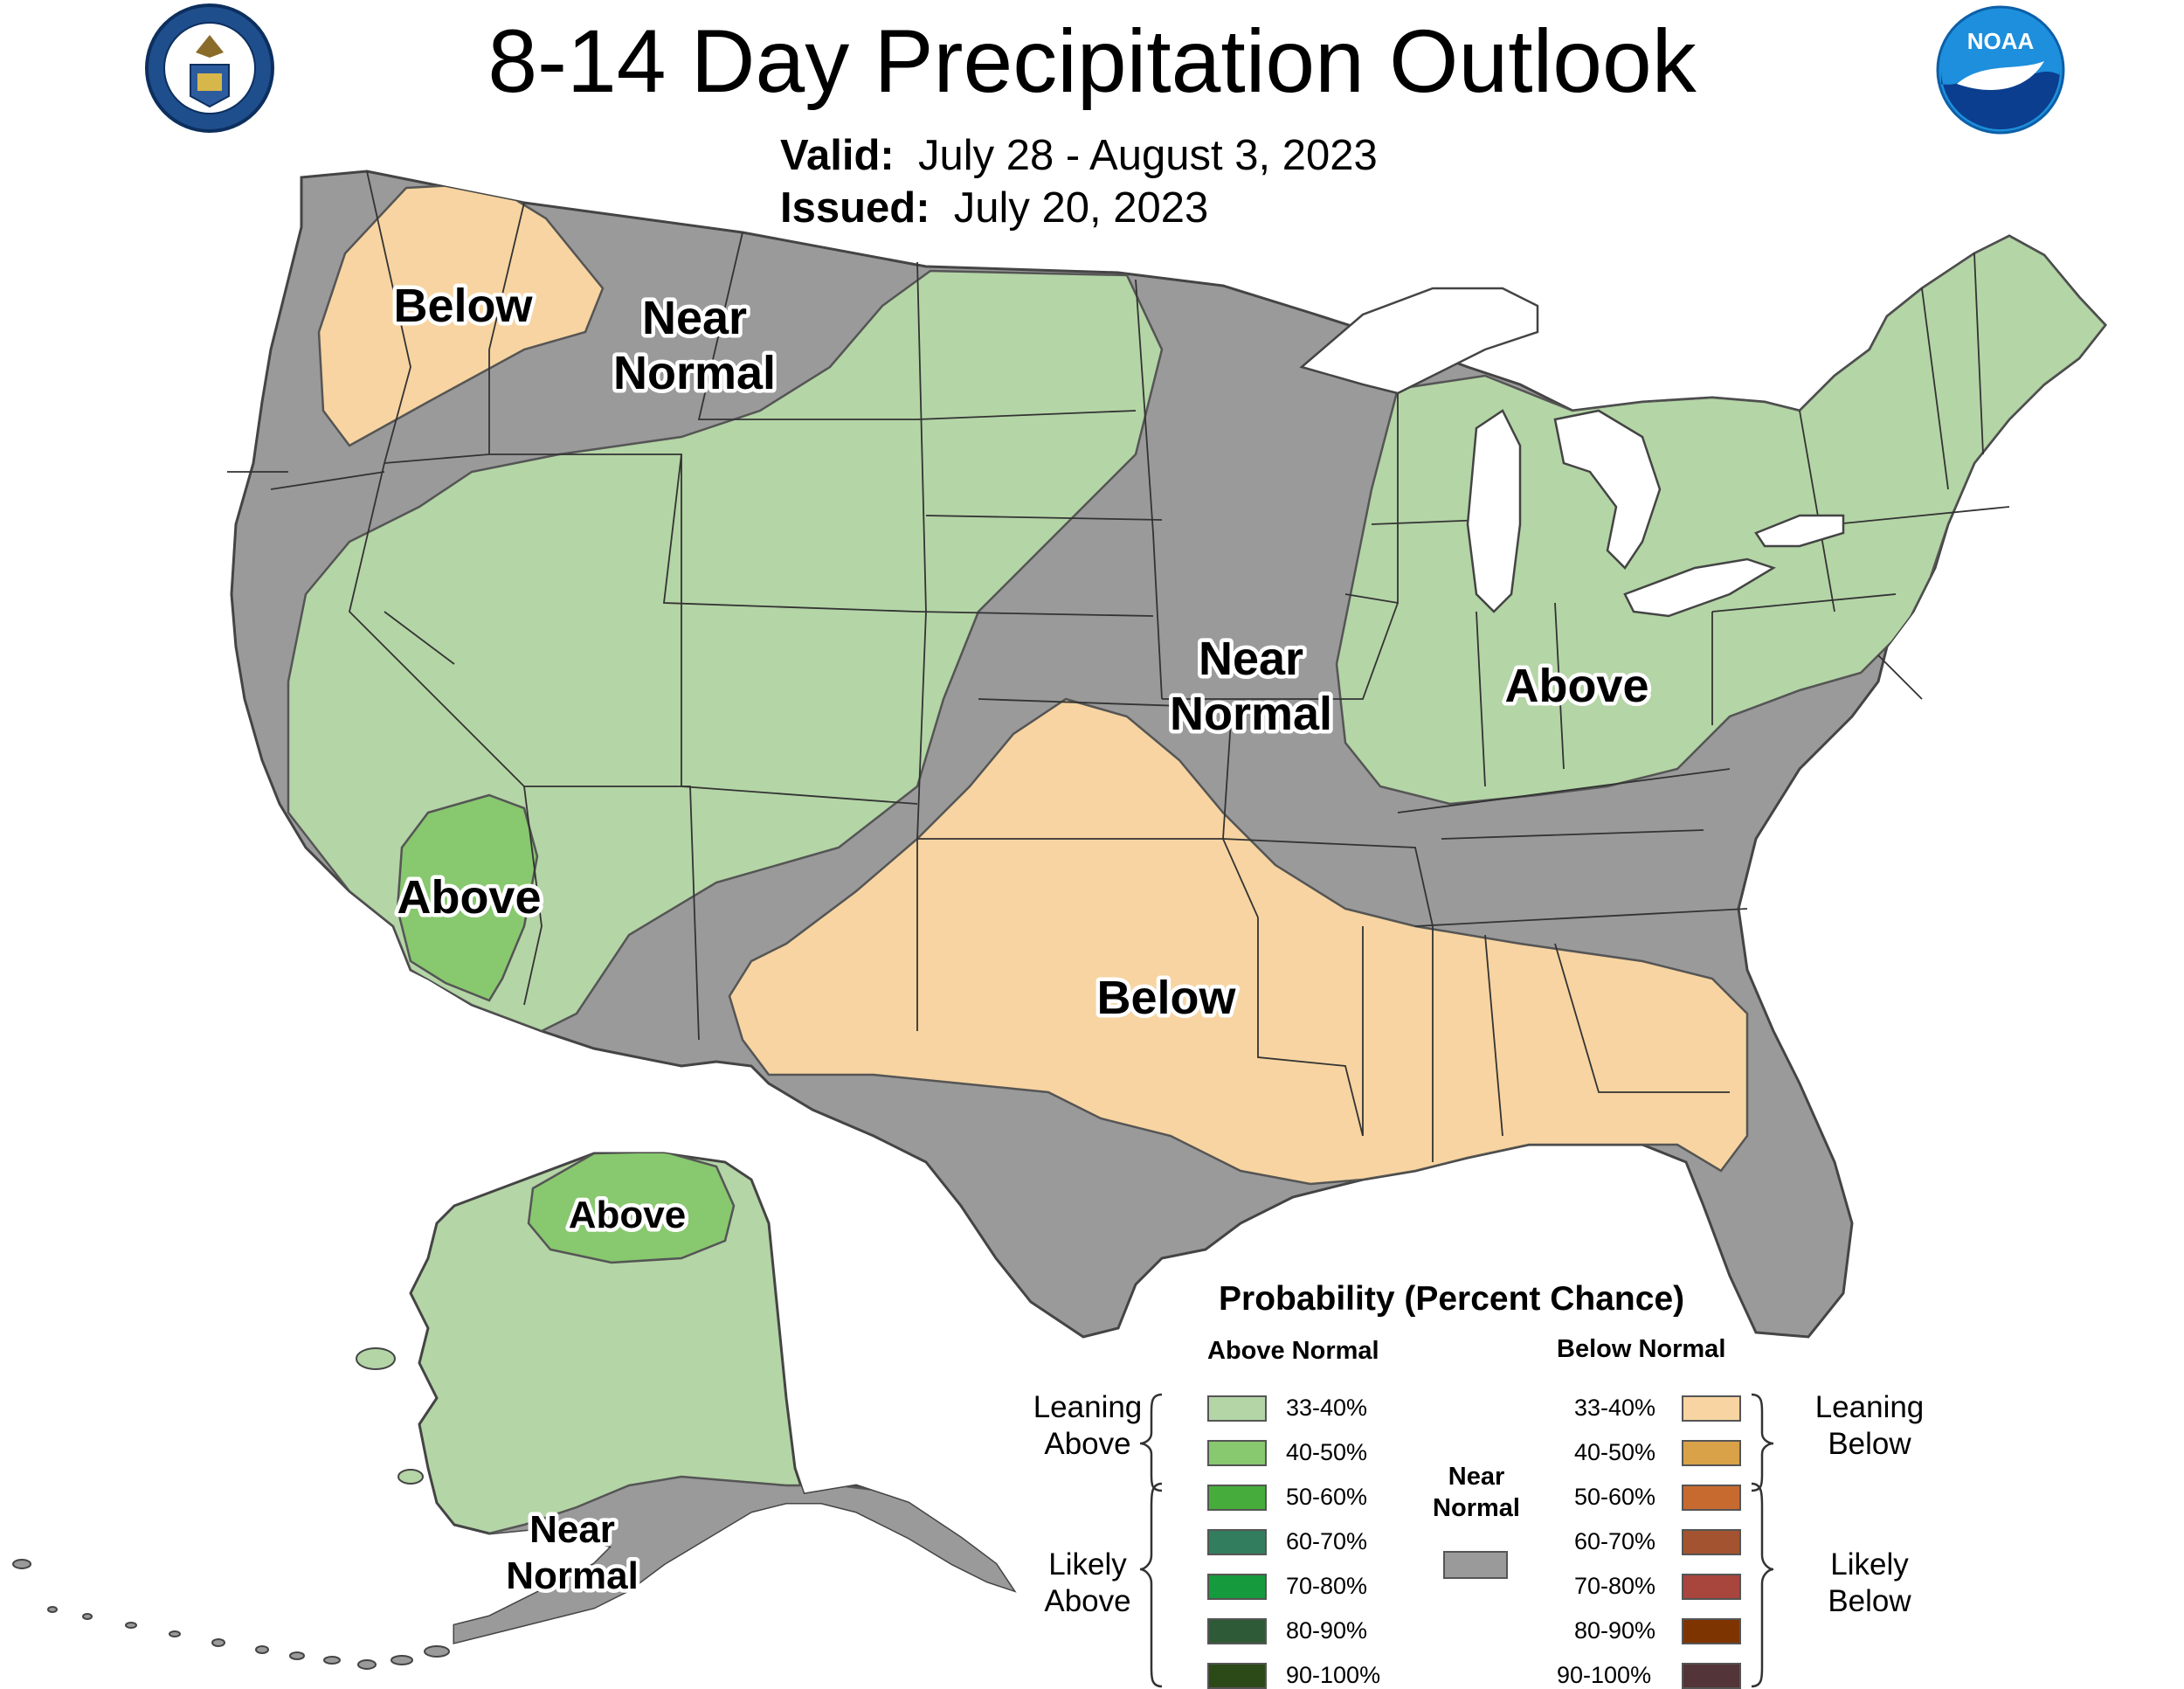 The width and height of the screenshot is (2184, 1689). What do you see at coordinates (1615, 1452) in the screenshot?
I see `legend-below-label: 40-50%` at bounding box center [1615, 1452].